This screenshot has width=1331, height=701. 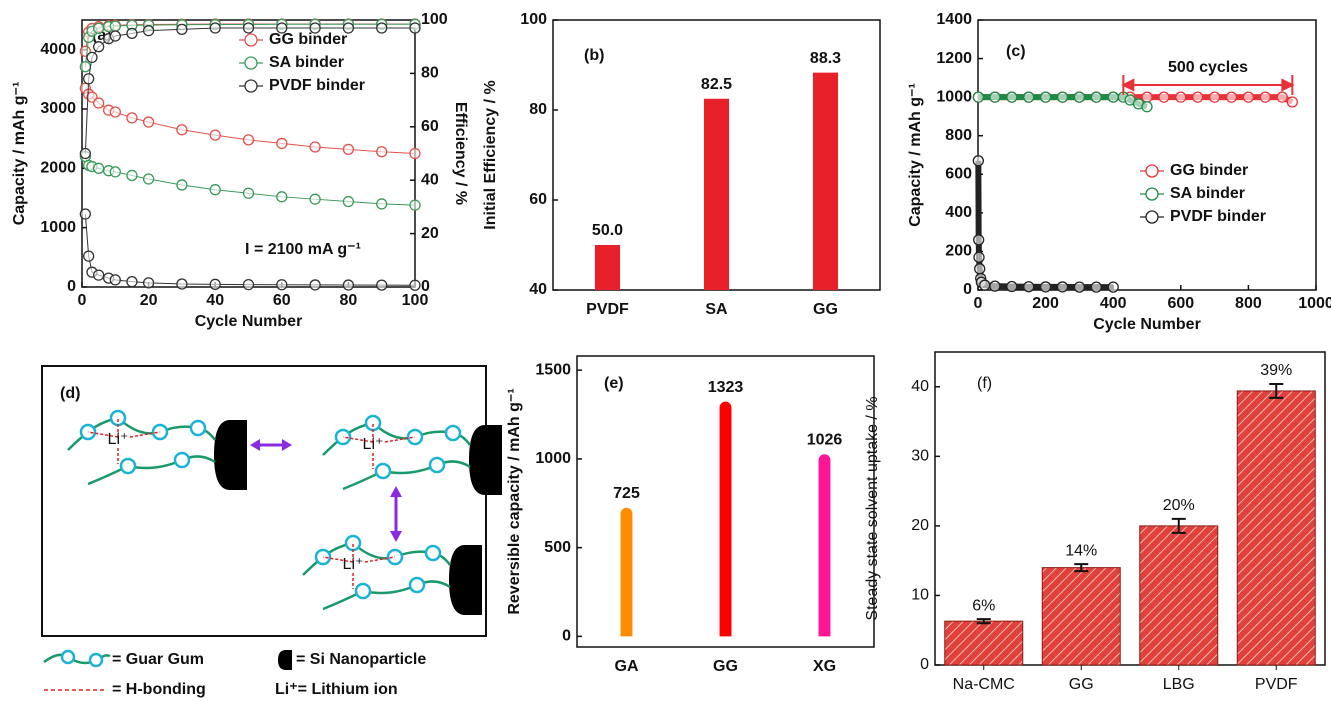 What do you see at coordinates (514, 501) in the screenshot?
I see `y-axis-label: Reversible capacity / mAh g⁻¹` at bounding box center [514, 501].